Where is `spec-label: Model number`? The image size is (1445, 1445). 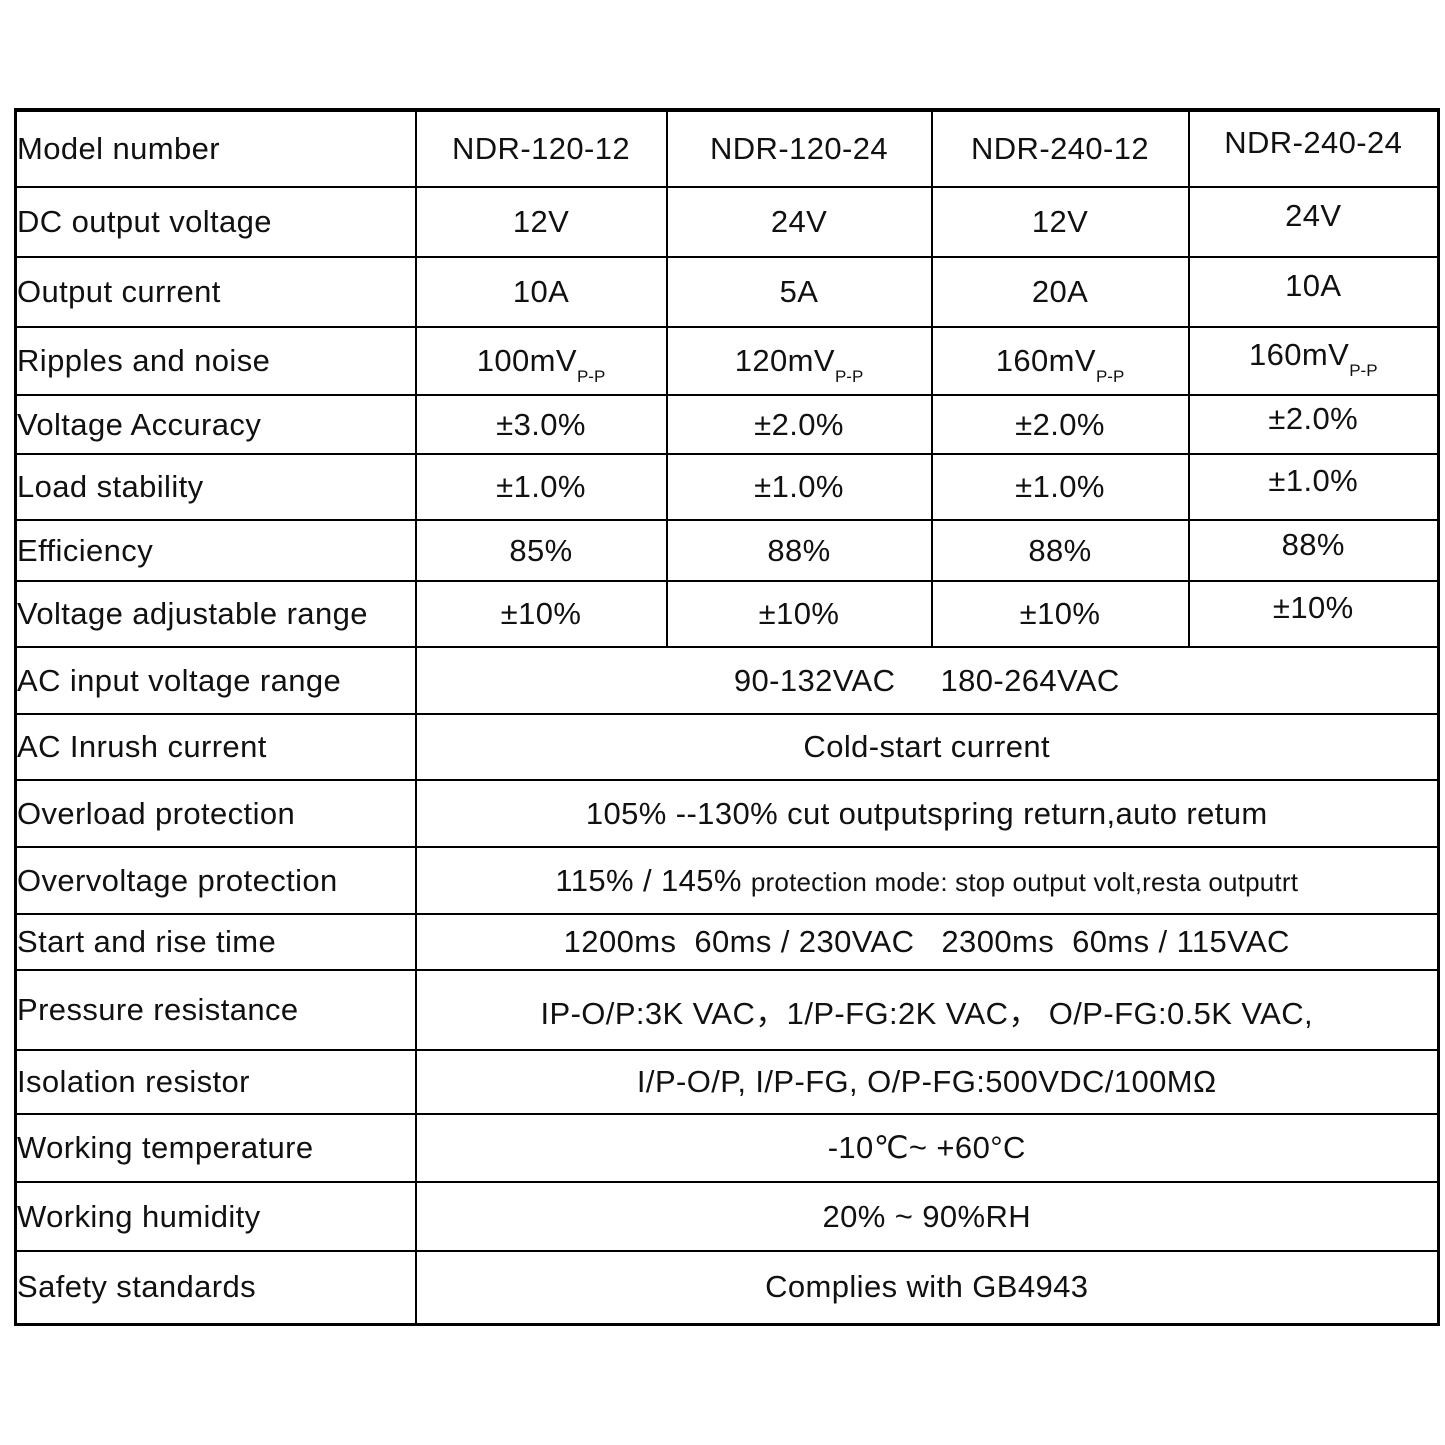
spec-label: Model number is located at coordinates (215, 148).